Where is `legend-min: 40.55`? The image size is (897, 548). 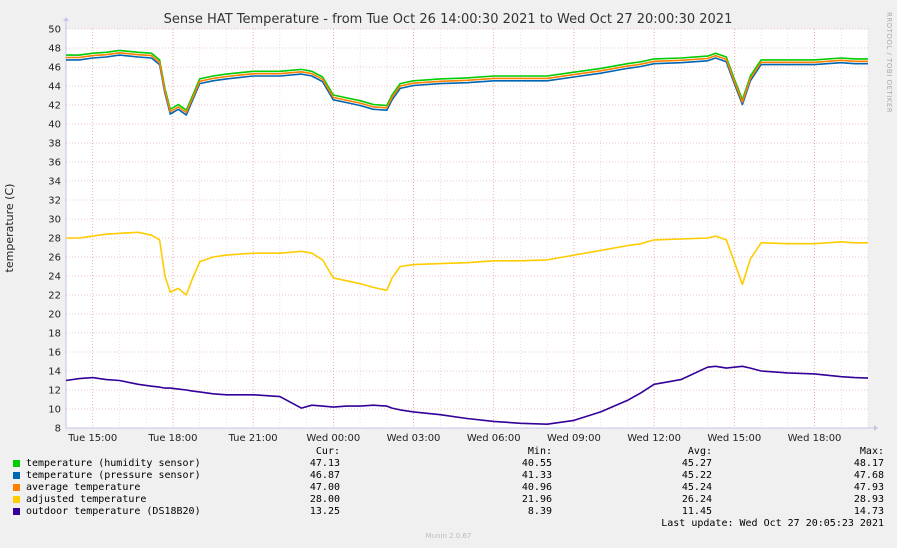 legend-min: 40.55 is located at coordinates (536, 463).